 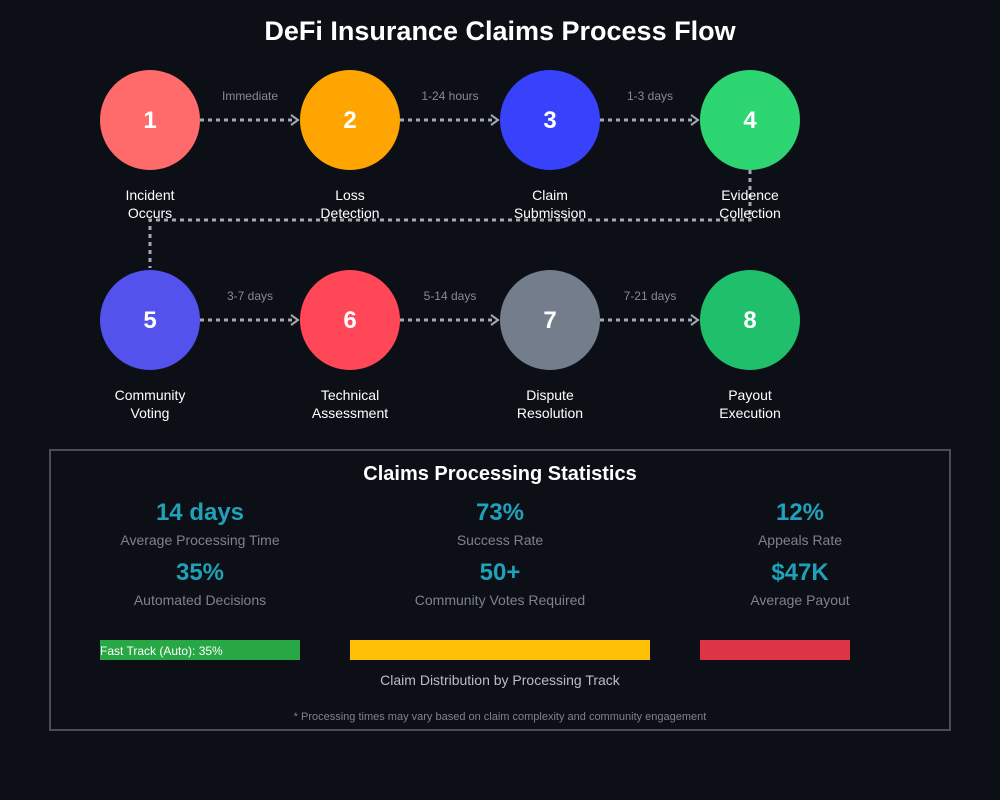 What do you see at coordinates (150, 395) in the screenshot?
I see `step-label-line-1: Community` at bounding box center [150, 395].